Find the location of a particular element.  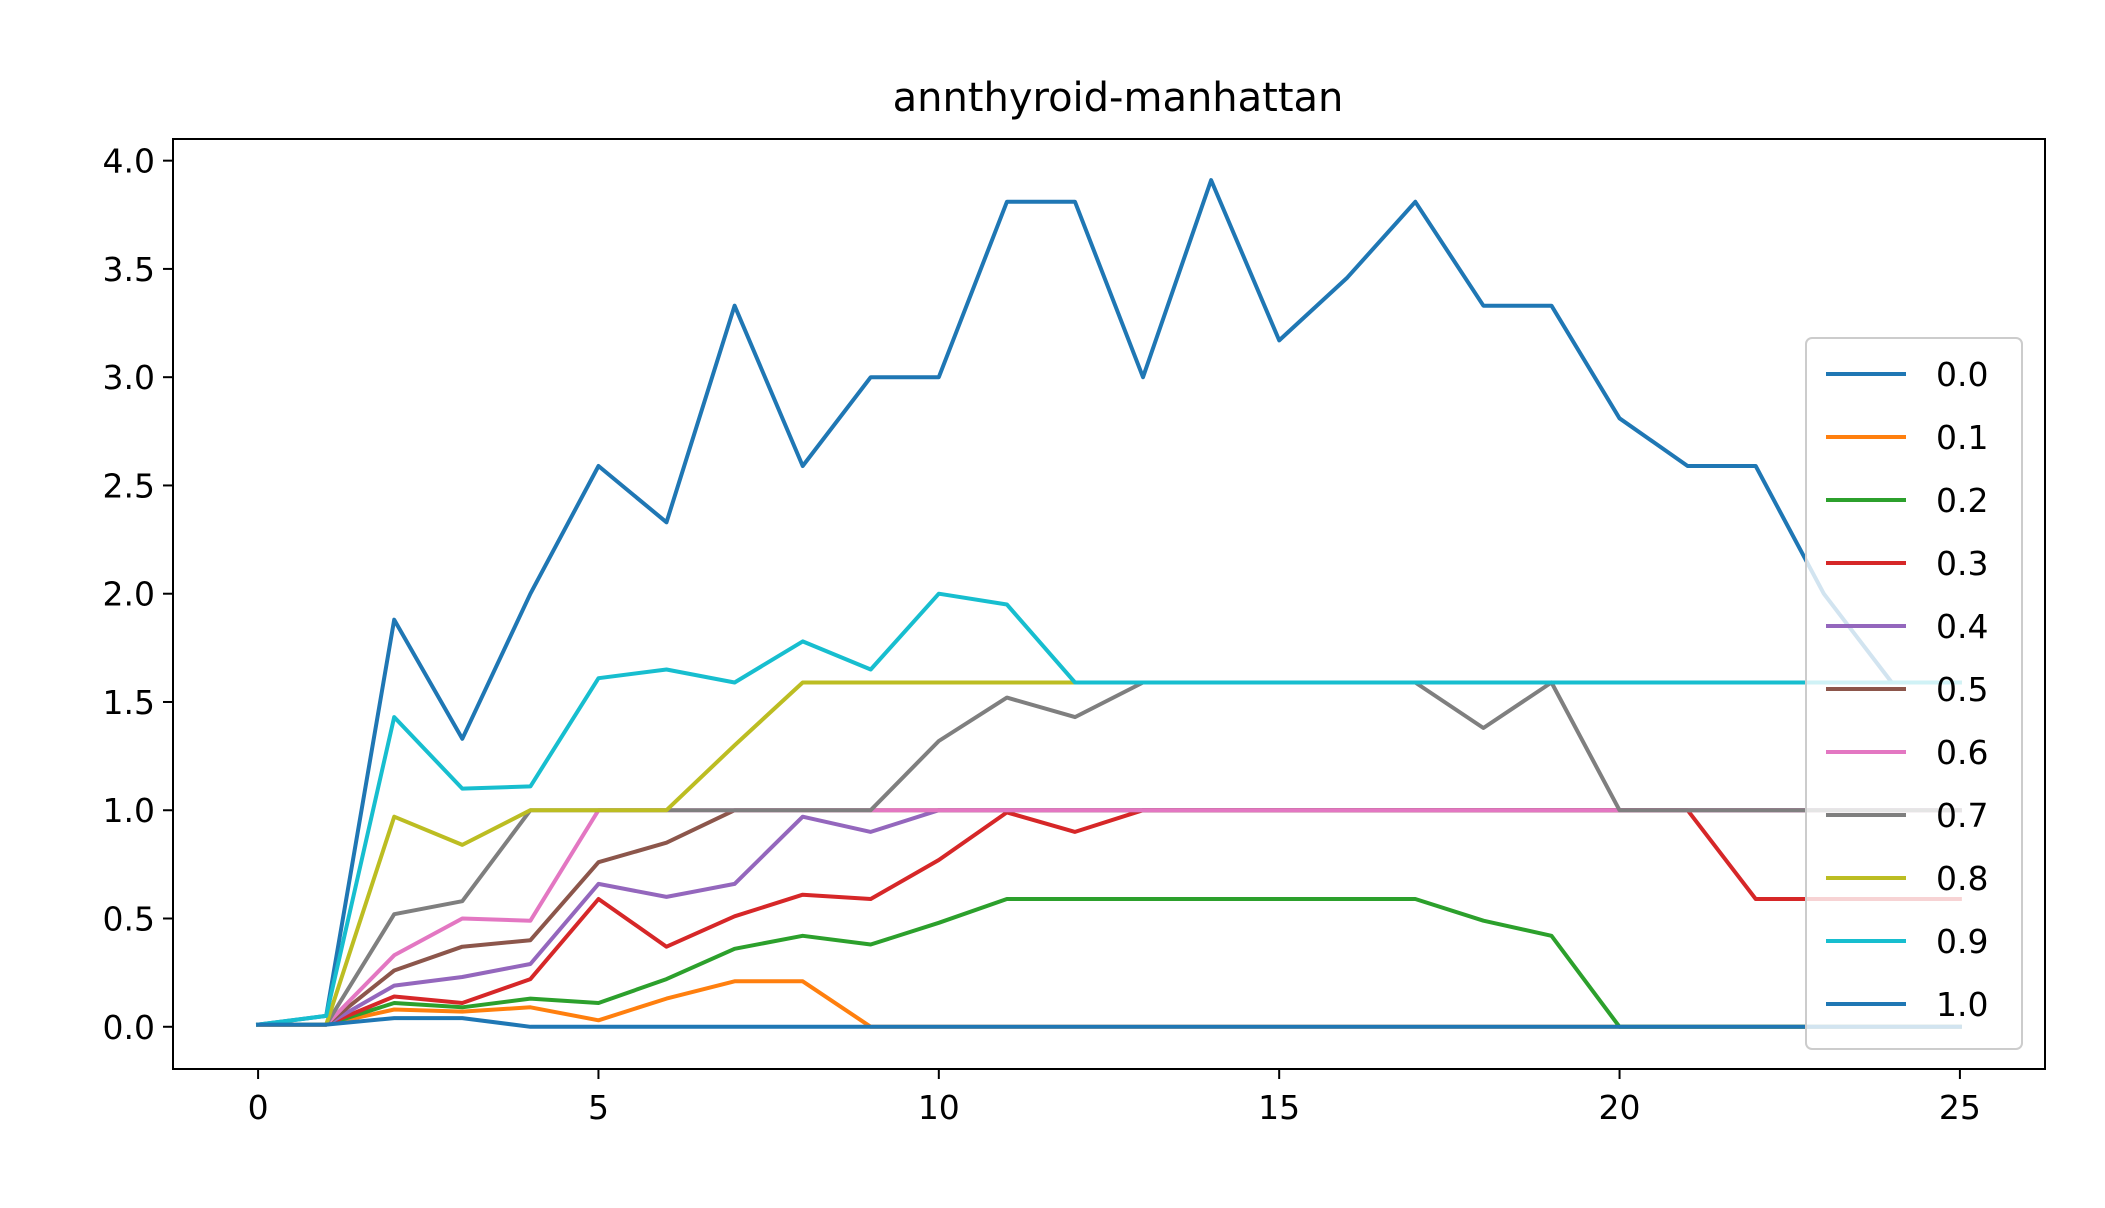

legend-label: 0.5 is located at coordinates (1962, 689).